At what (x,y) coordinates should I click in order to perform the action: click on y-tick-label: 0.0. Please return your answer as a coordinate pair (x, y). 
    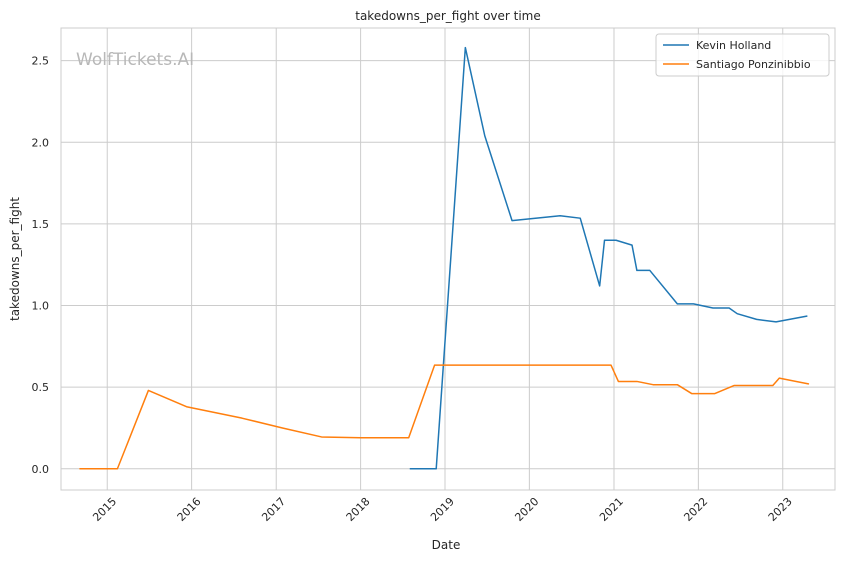
    Looking at the image, I should click on (41, 469).